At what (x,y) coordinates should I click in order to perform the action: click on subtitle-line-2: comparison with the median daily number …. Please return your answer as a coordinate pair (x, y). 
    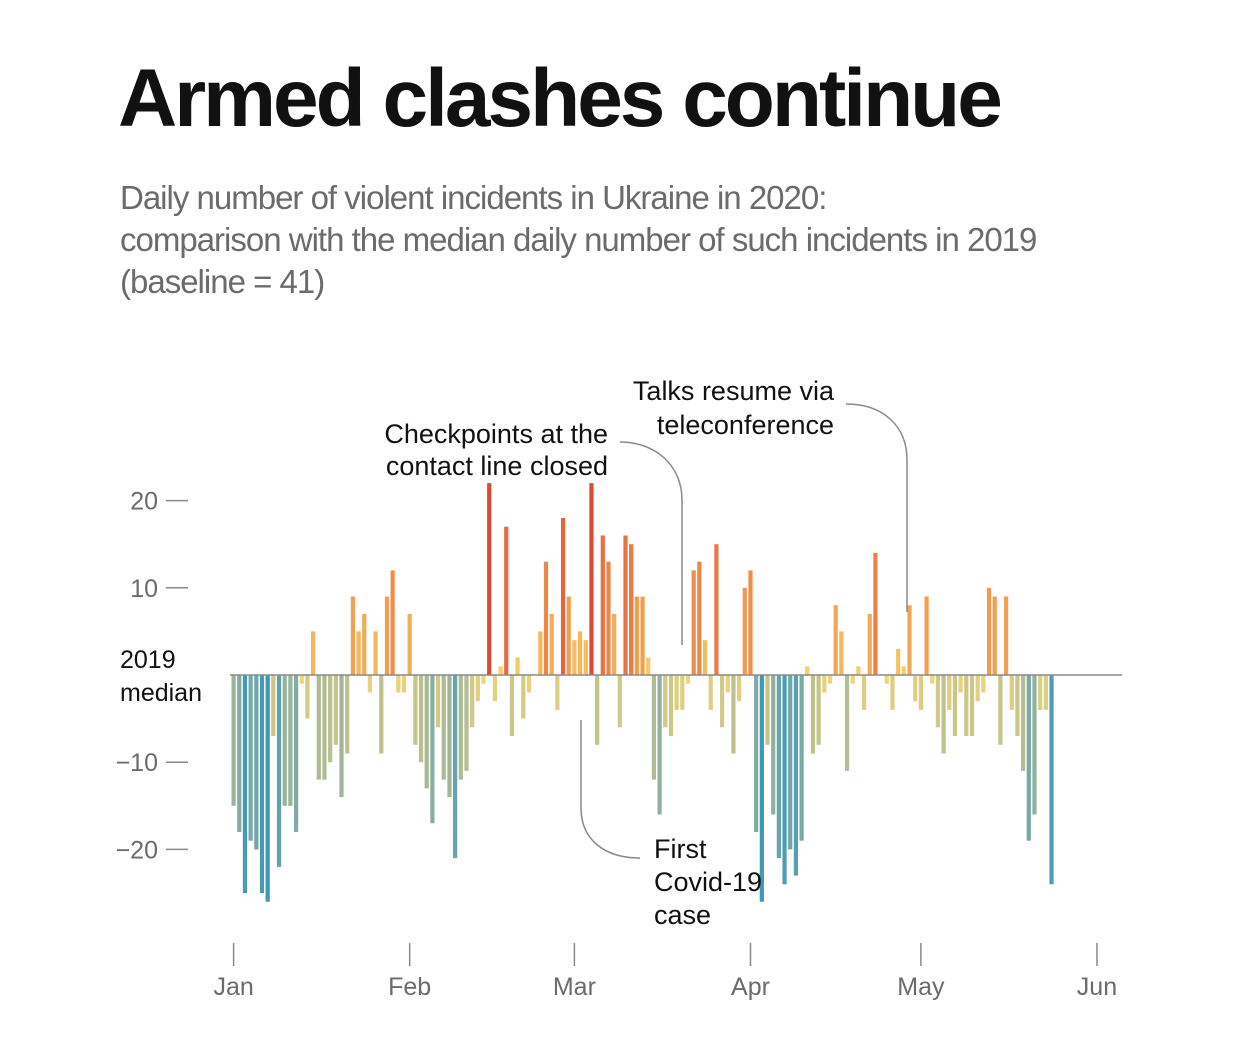
    Looking at the image, I should click on (578, 239).